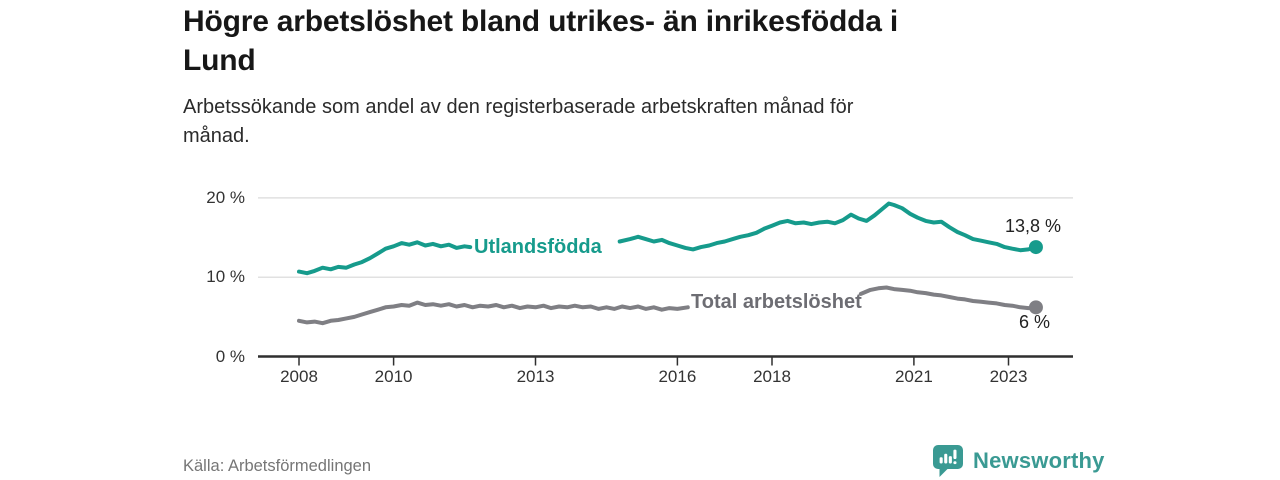  What do you see at coordinates (1035, 322) in the screenshot?
I see `end-value-label-total: 6 %` at bounding box center [1035, 322].